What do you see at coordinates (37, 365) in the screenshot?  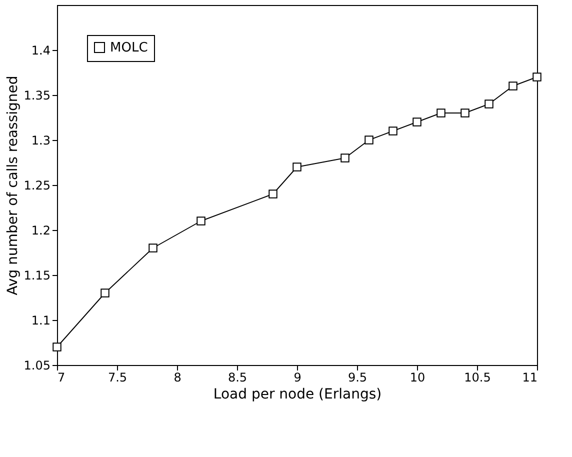 I see `y-tick-label: 1.05` at bounding box center [37, 365].